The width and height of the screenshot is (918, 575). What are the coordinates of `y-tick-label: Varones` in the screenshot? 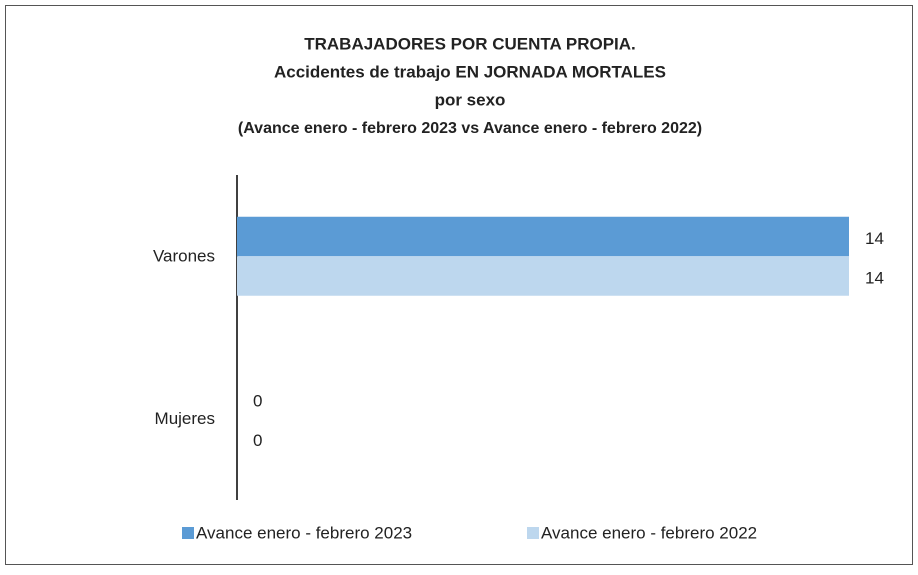 It's located at (184, 256).